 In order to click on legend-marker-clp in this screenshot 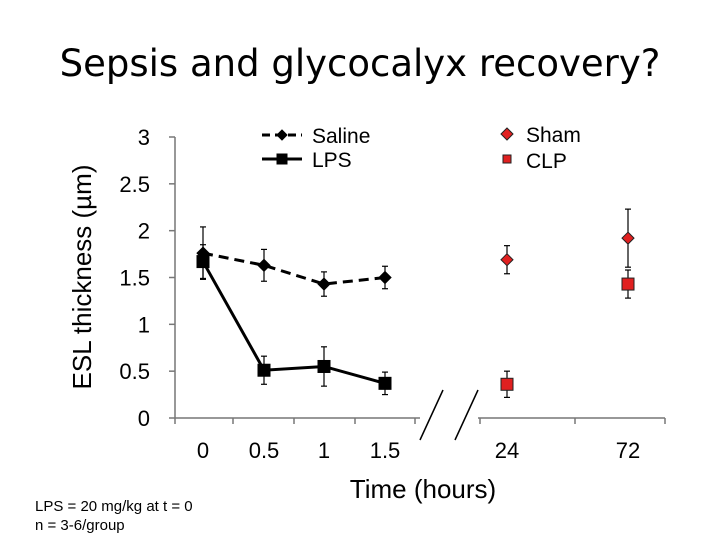, I will do `click(507, 159)`.